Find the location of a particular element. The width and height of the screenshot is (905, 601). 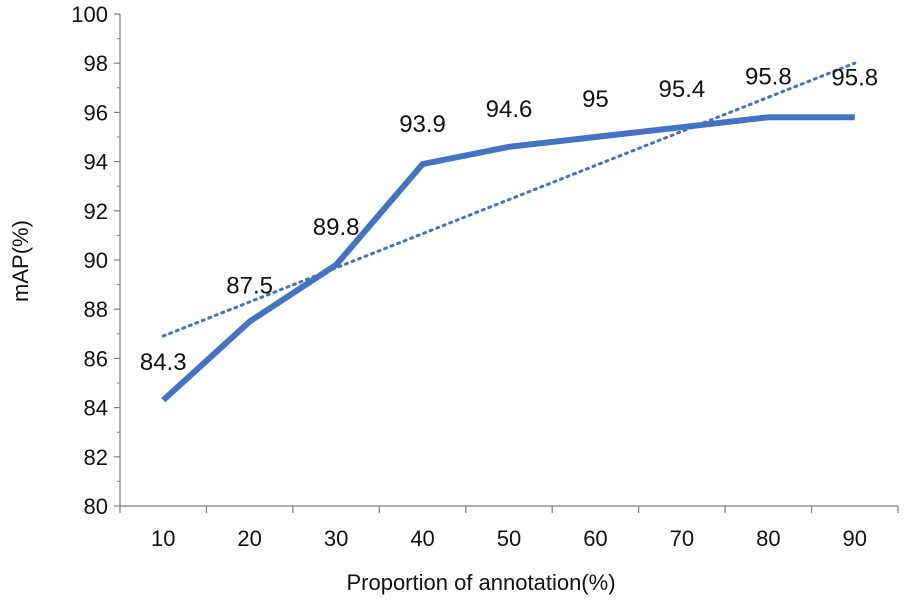

x-tick-label: 30 is located at coordinates (336, 538).